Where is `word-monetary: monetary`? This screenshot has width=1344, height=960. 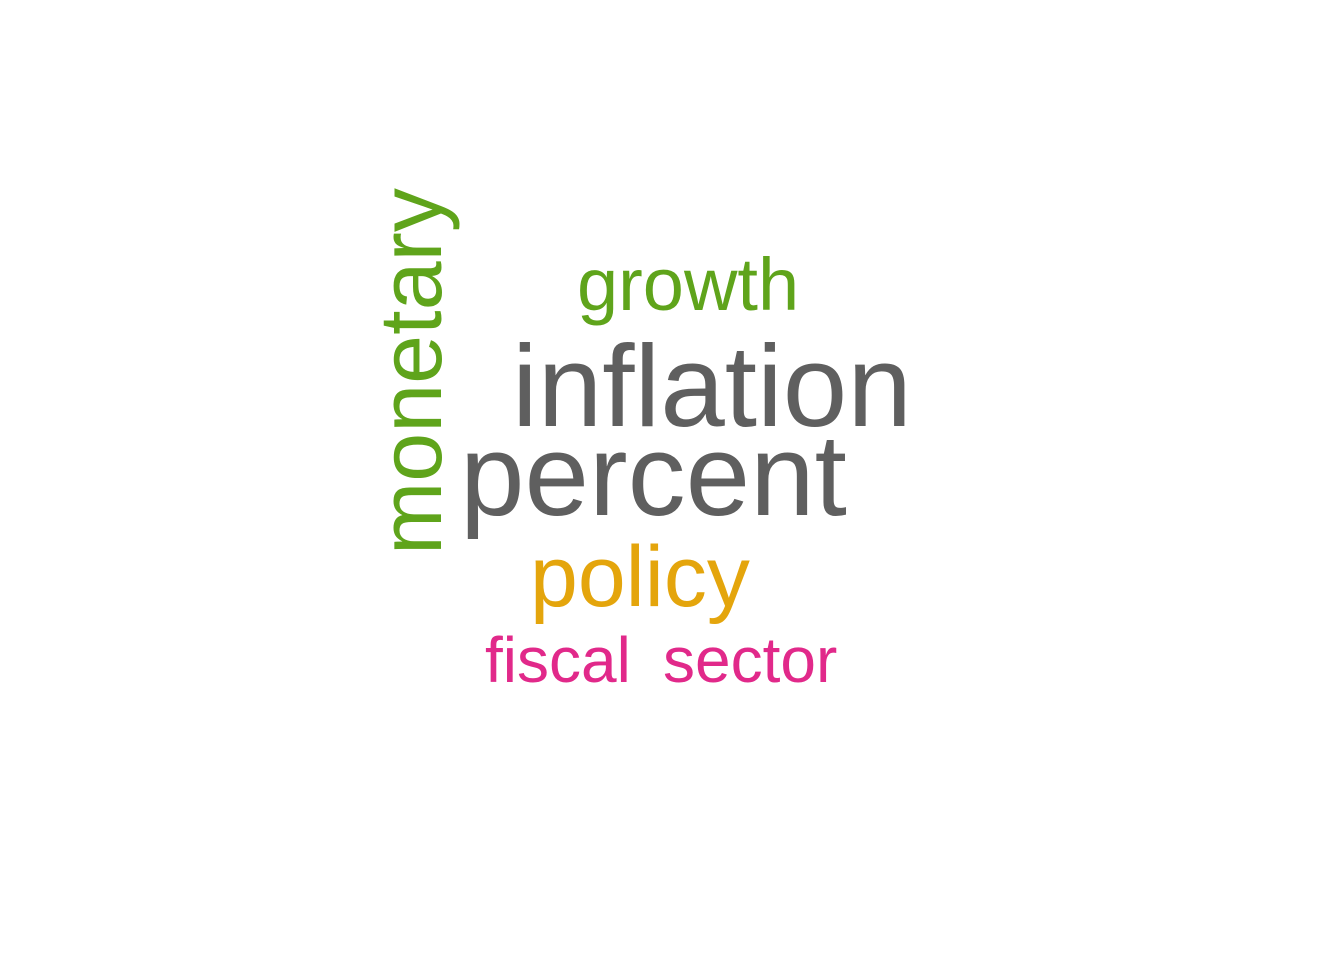 word-monetary: monetary is located at coordinates (410, 371).